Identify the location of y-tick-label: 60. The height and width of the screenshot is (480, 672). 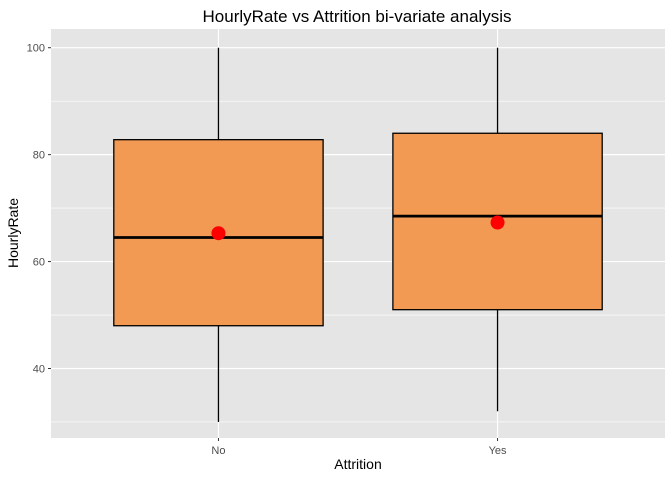
(39, 263).